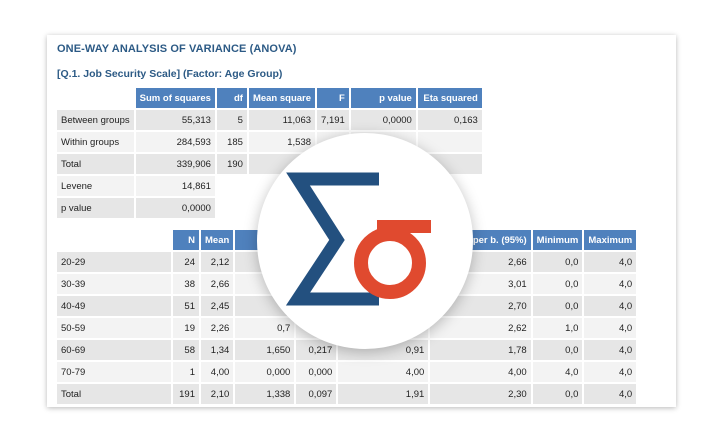 This screenshot has height=441, width=724. I want to click on descriptives-cell: 2,30, so click(480, 394).